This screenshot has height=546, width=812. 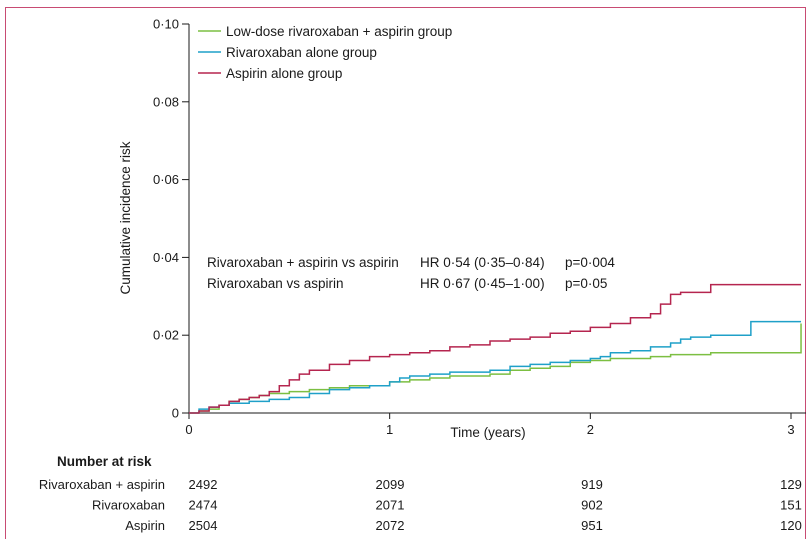 I want to click on y-tick-label: 0·08, so click(x=166, y=101).